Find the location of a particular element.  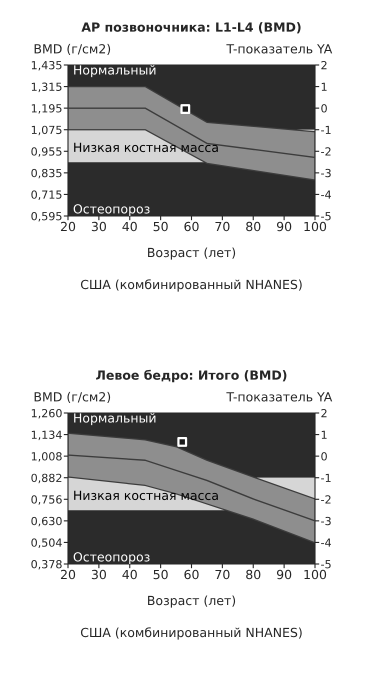

y-tick-label: 1,195 is located at coordinates (47, 109).